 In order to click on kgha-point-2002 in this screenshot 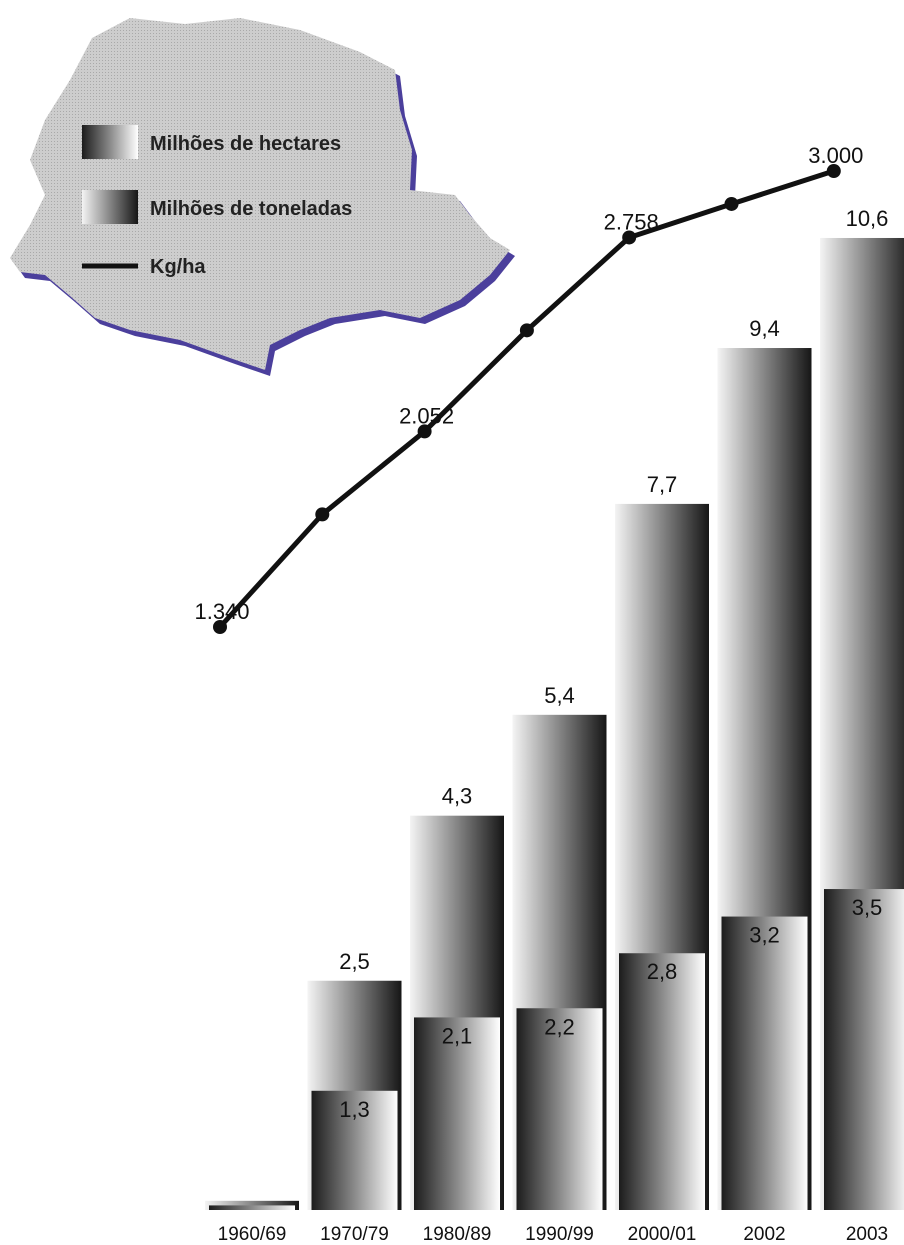, I will do `click(731, 203)`.